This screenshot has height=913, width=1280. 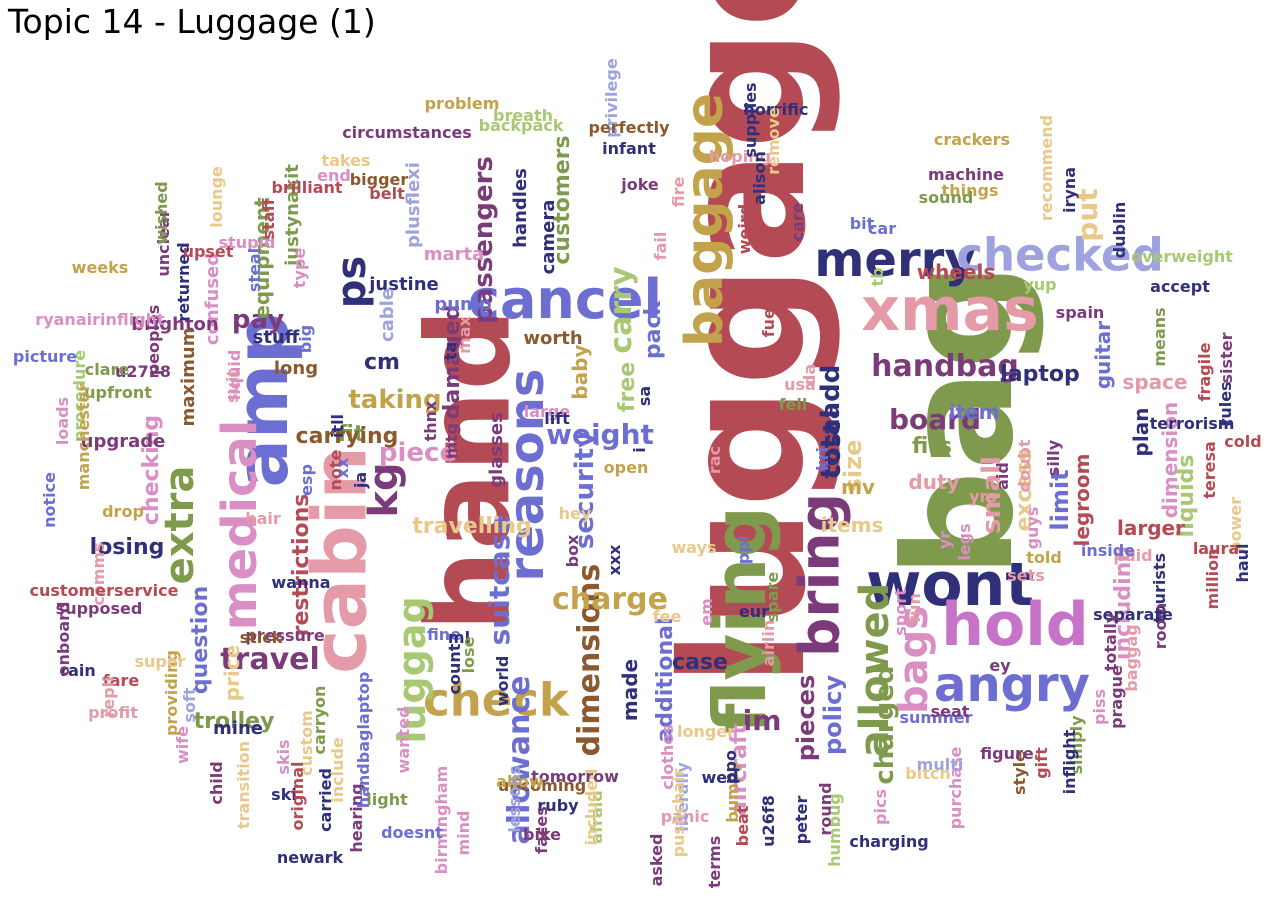 What do you see at coordinates (793, 404) in the screenshot?
I see `cloud-word-279: fell` at bounding box center [793, 404].